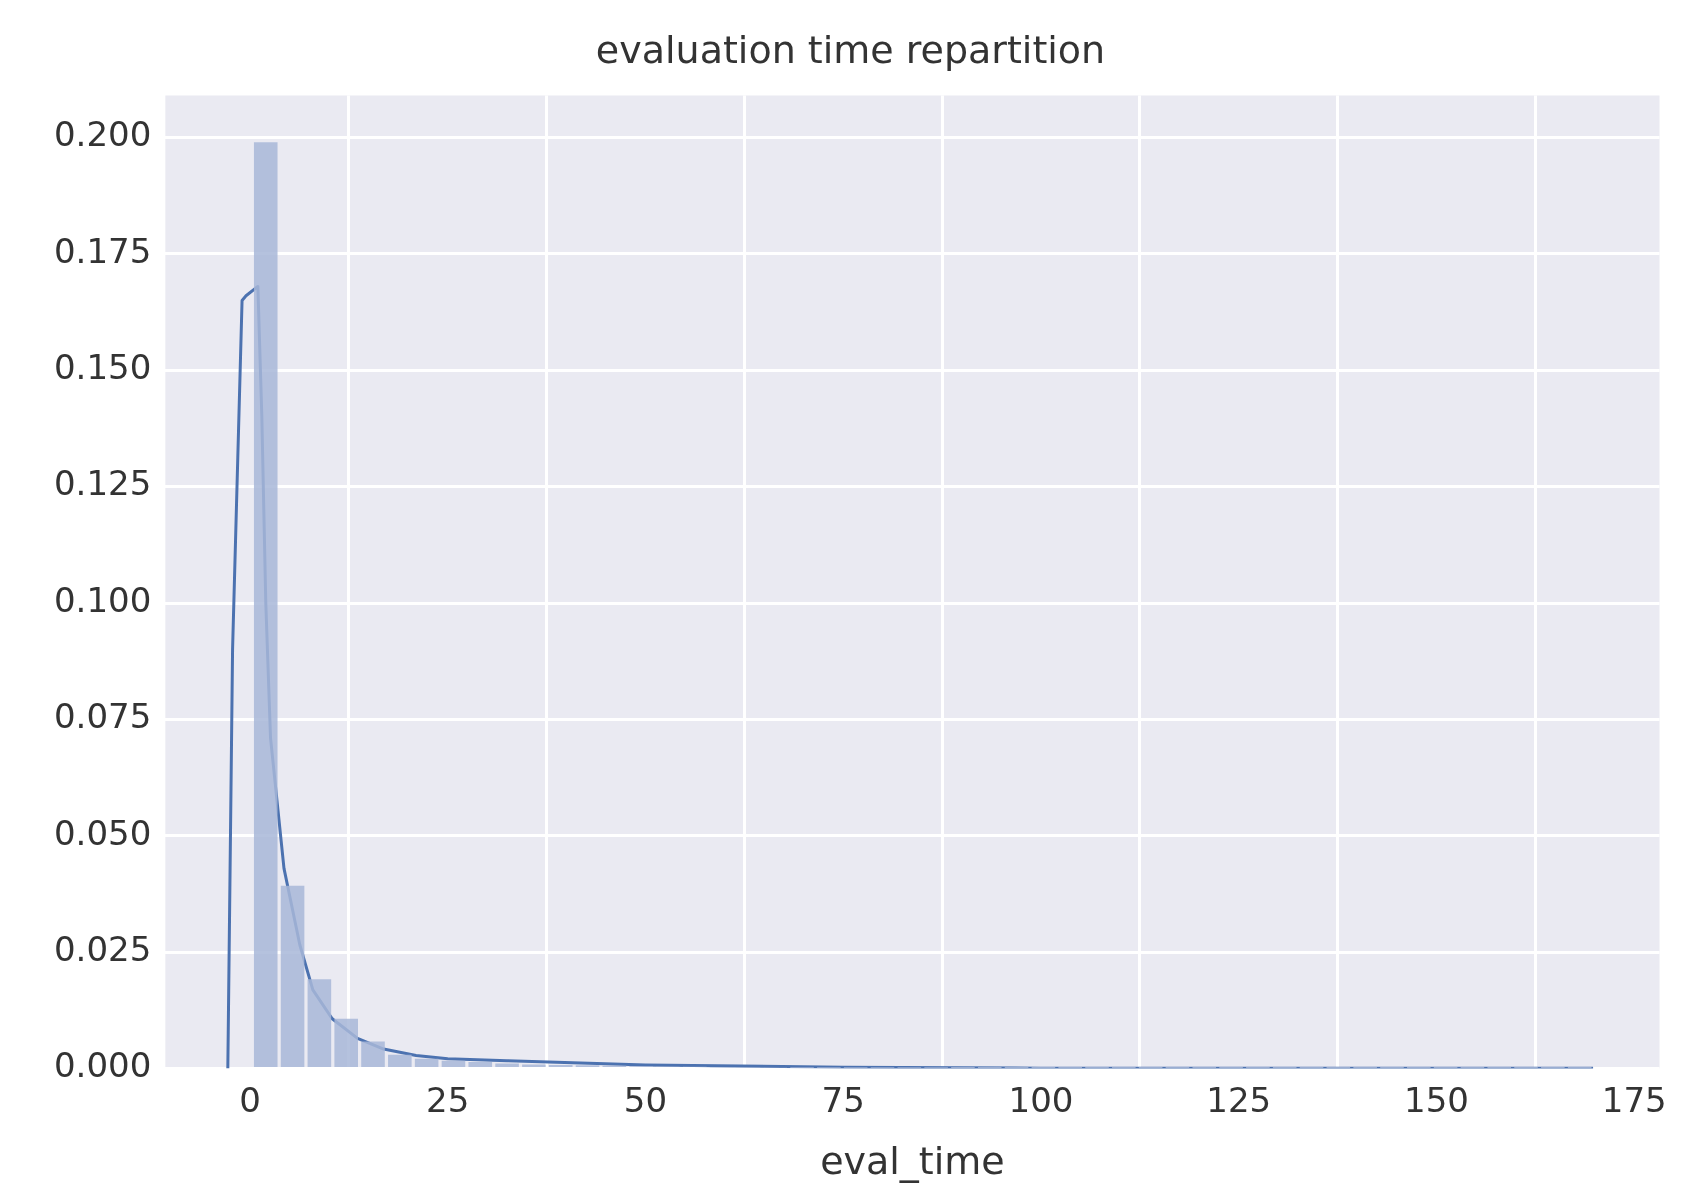  I want to click on y-tick-label: 0.175, so click(102, 250).